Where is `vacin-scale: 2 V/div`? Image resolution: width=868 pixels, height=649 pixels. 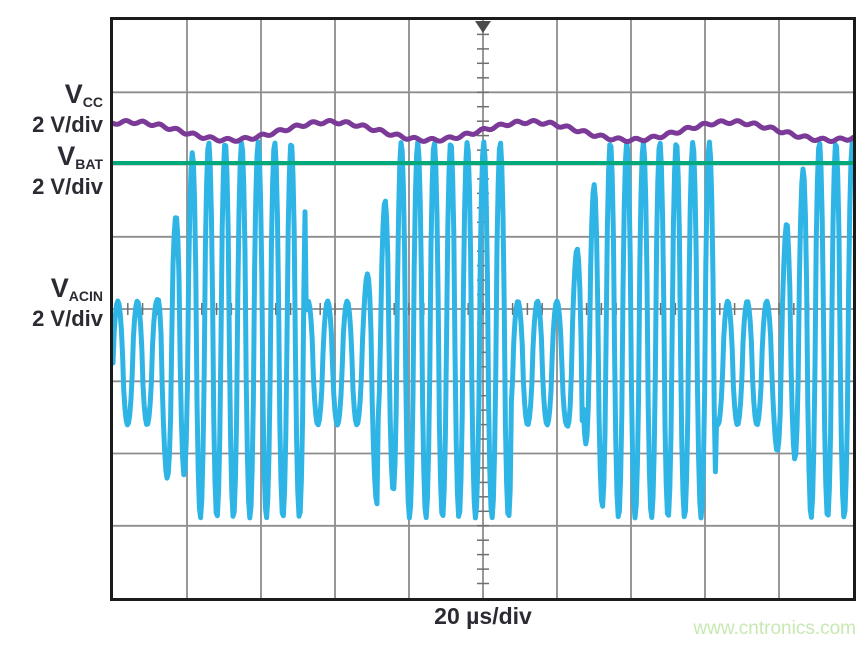 vacin-scale: 2 V/div is located at coordinates (67, 318).